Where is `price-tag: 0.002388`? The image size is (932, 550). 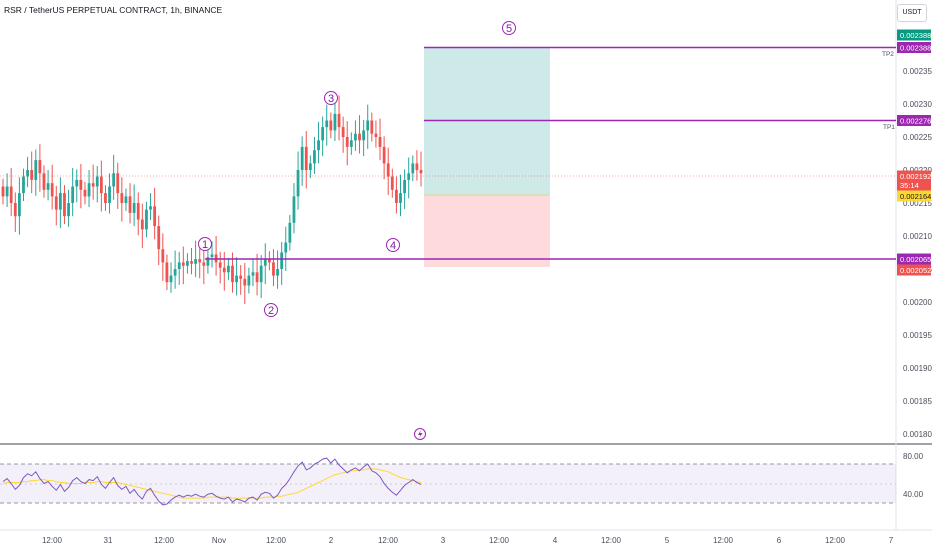 price-tag: 0.002388 is located at coordinates (914, 47).